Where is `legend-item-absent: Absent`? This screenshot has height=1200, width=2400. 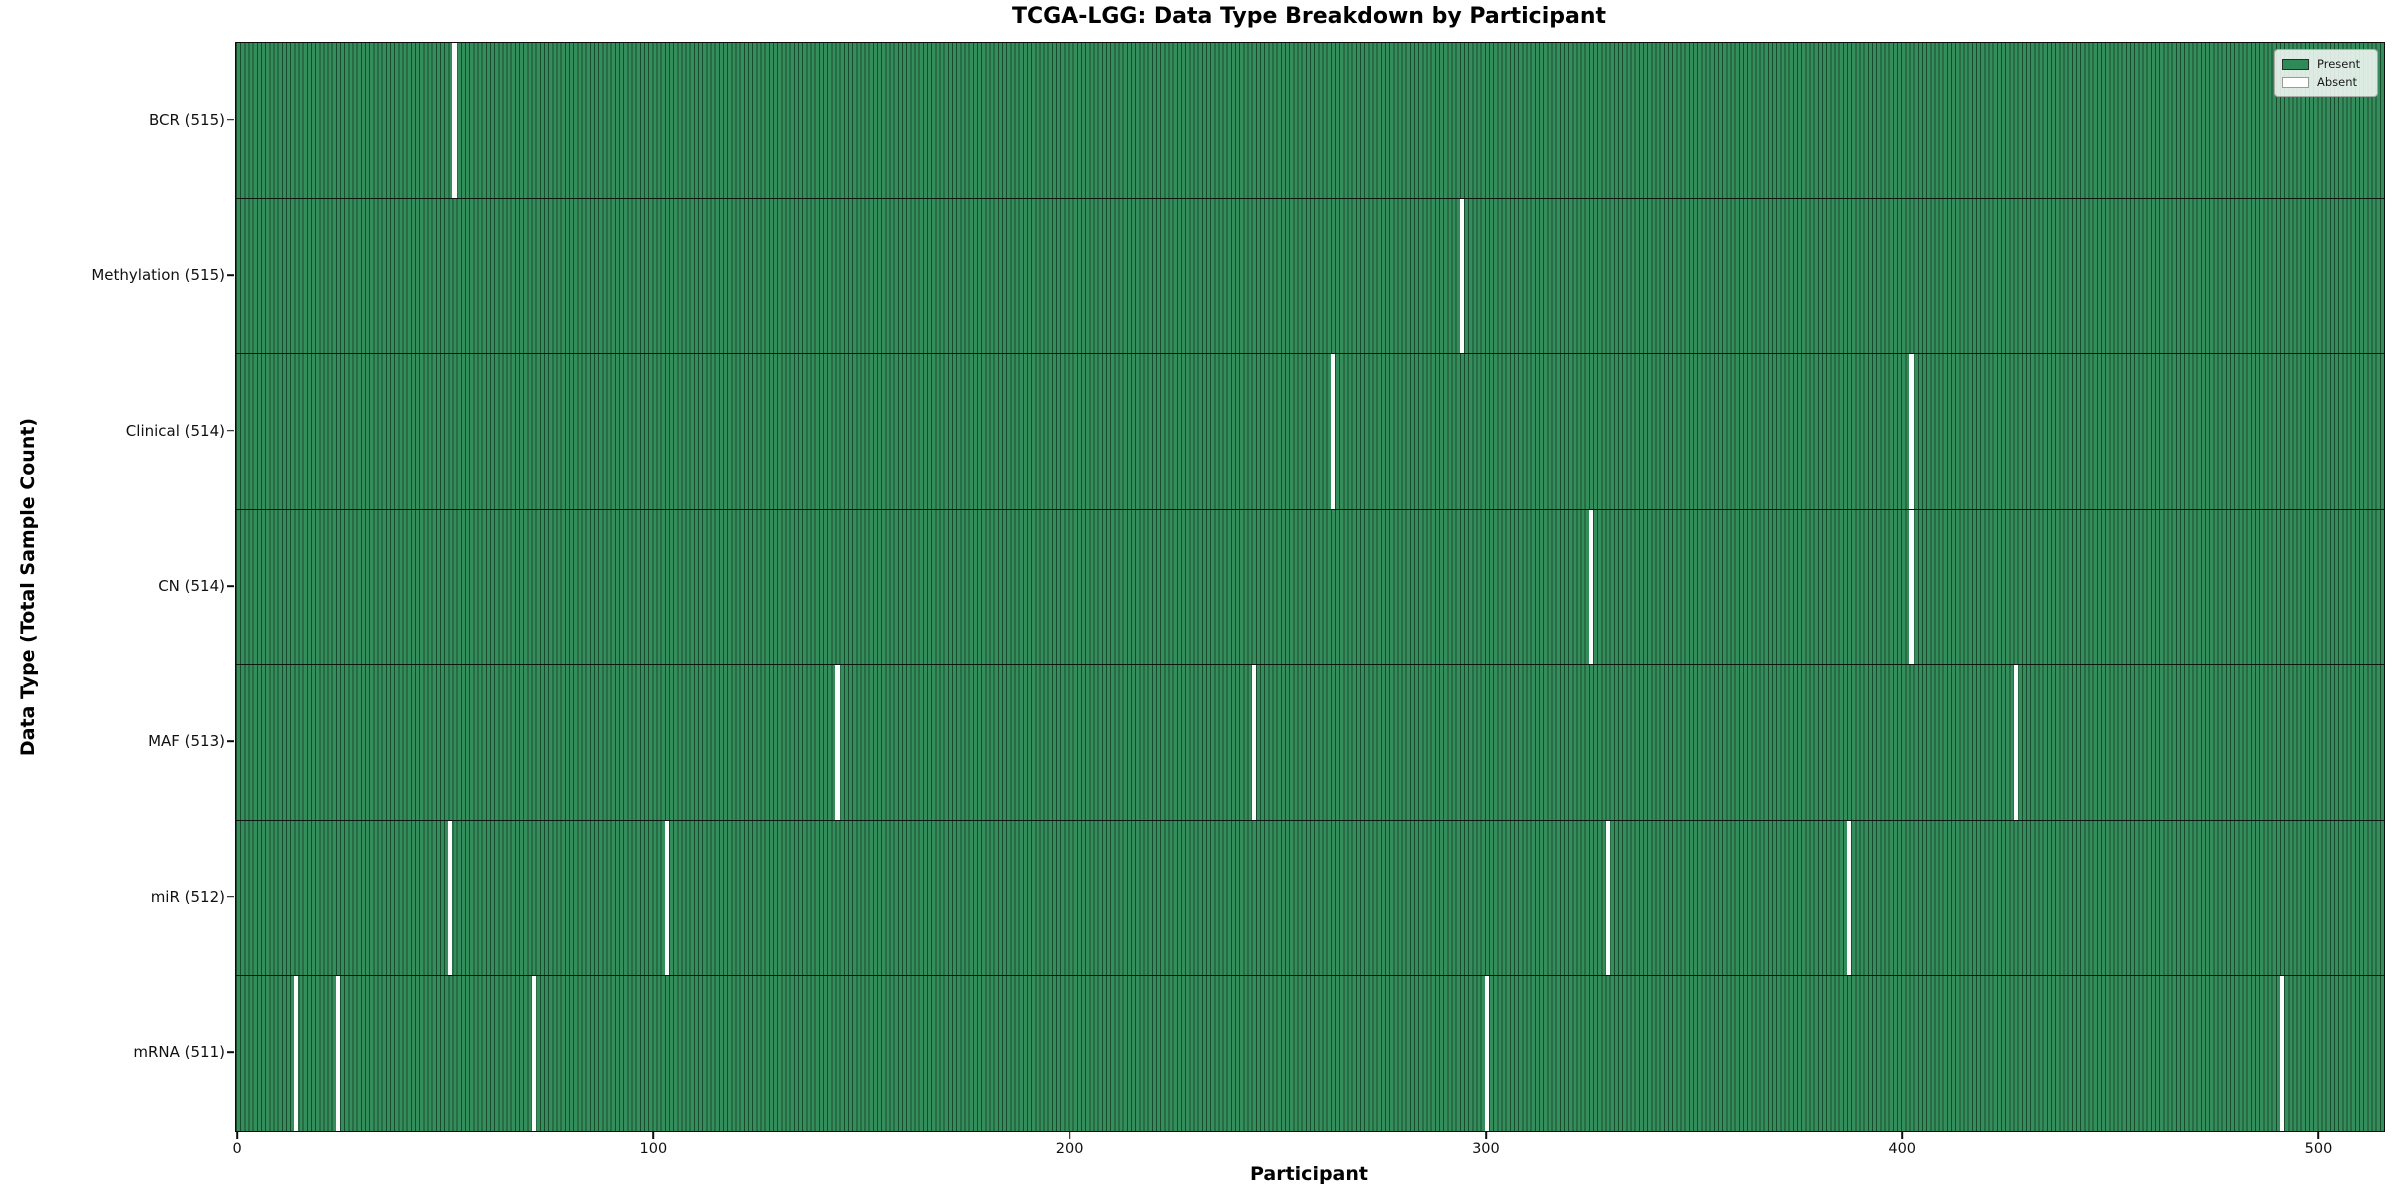
legend-item-absent: Absent is located at coordinates (2326, 82).